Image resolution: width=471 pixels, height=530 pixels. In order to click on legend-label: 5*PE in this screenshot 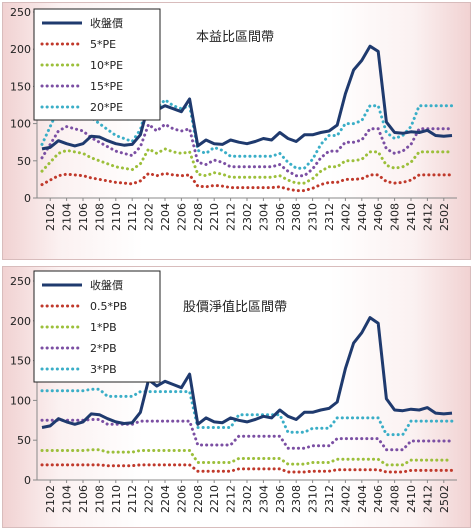, I will do `click(103, 44)`.